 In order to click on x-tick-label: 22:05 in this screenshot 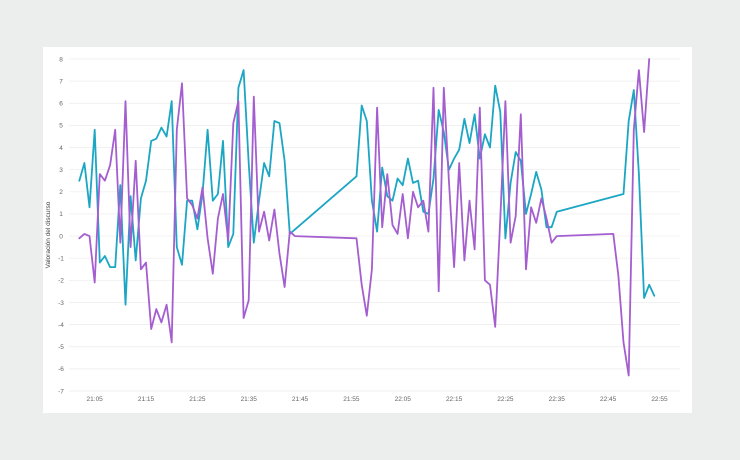, I will do `click(403, 399)`.